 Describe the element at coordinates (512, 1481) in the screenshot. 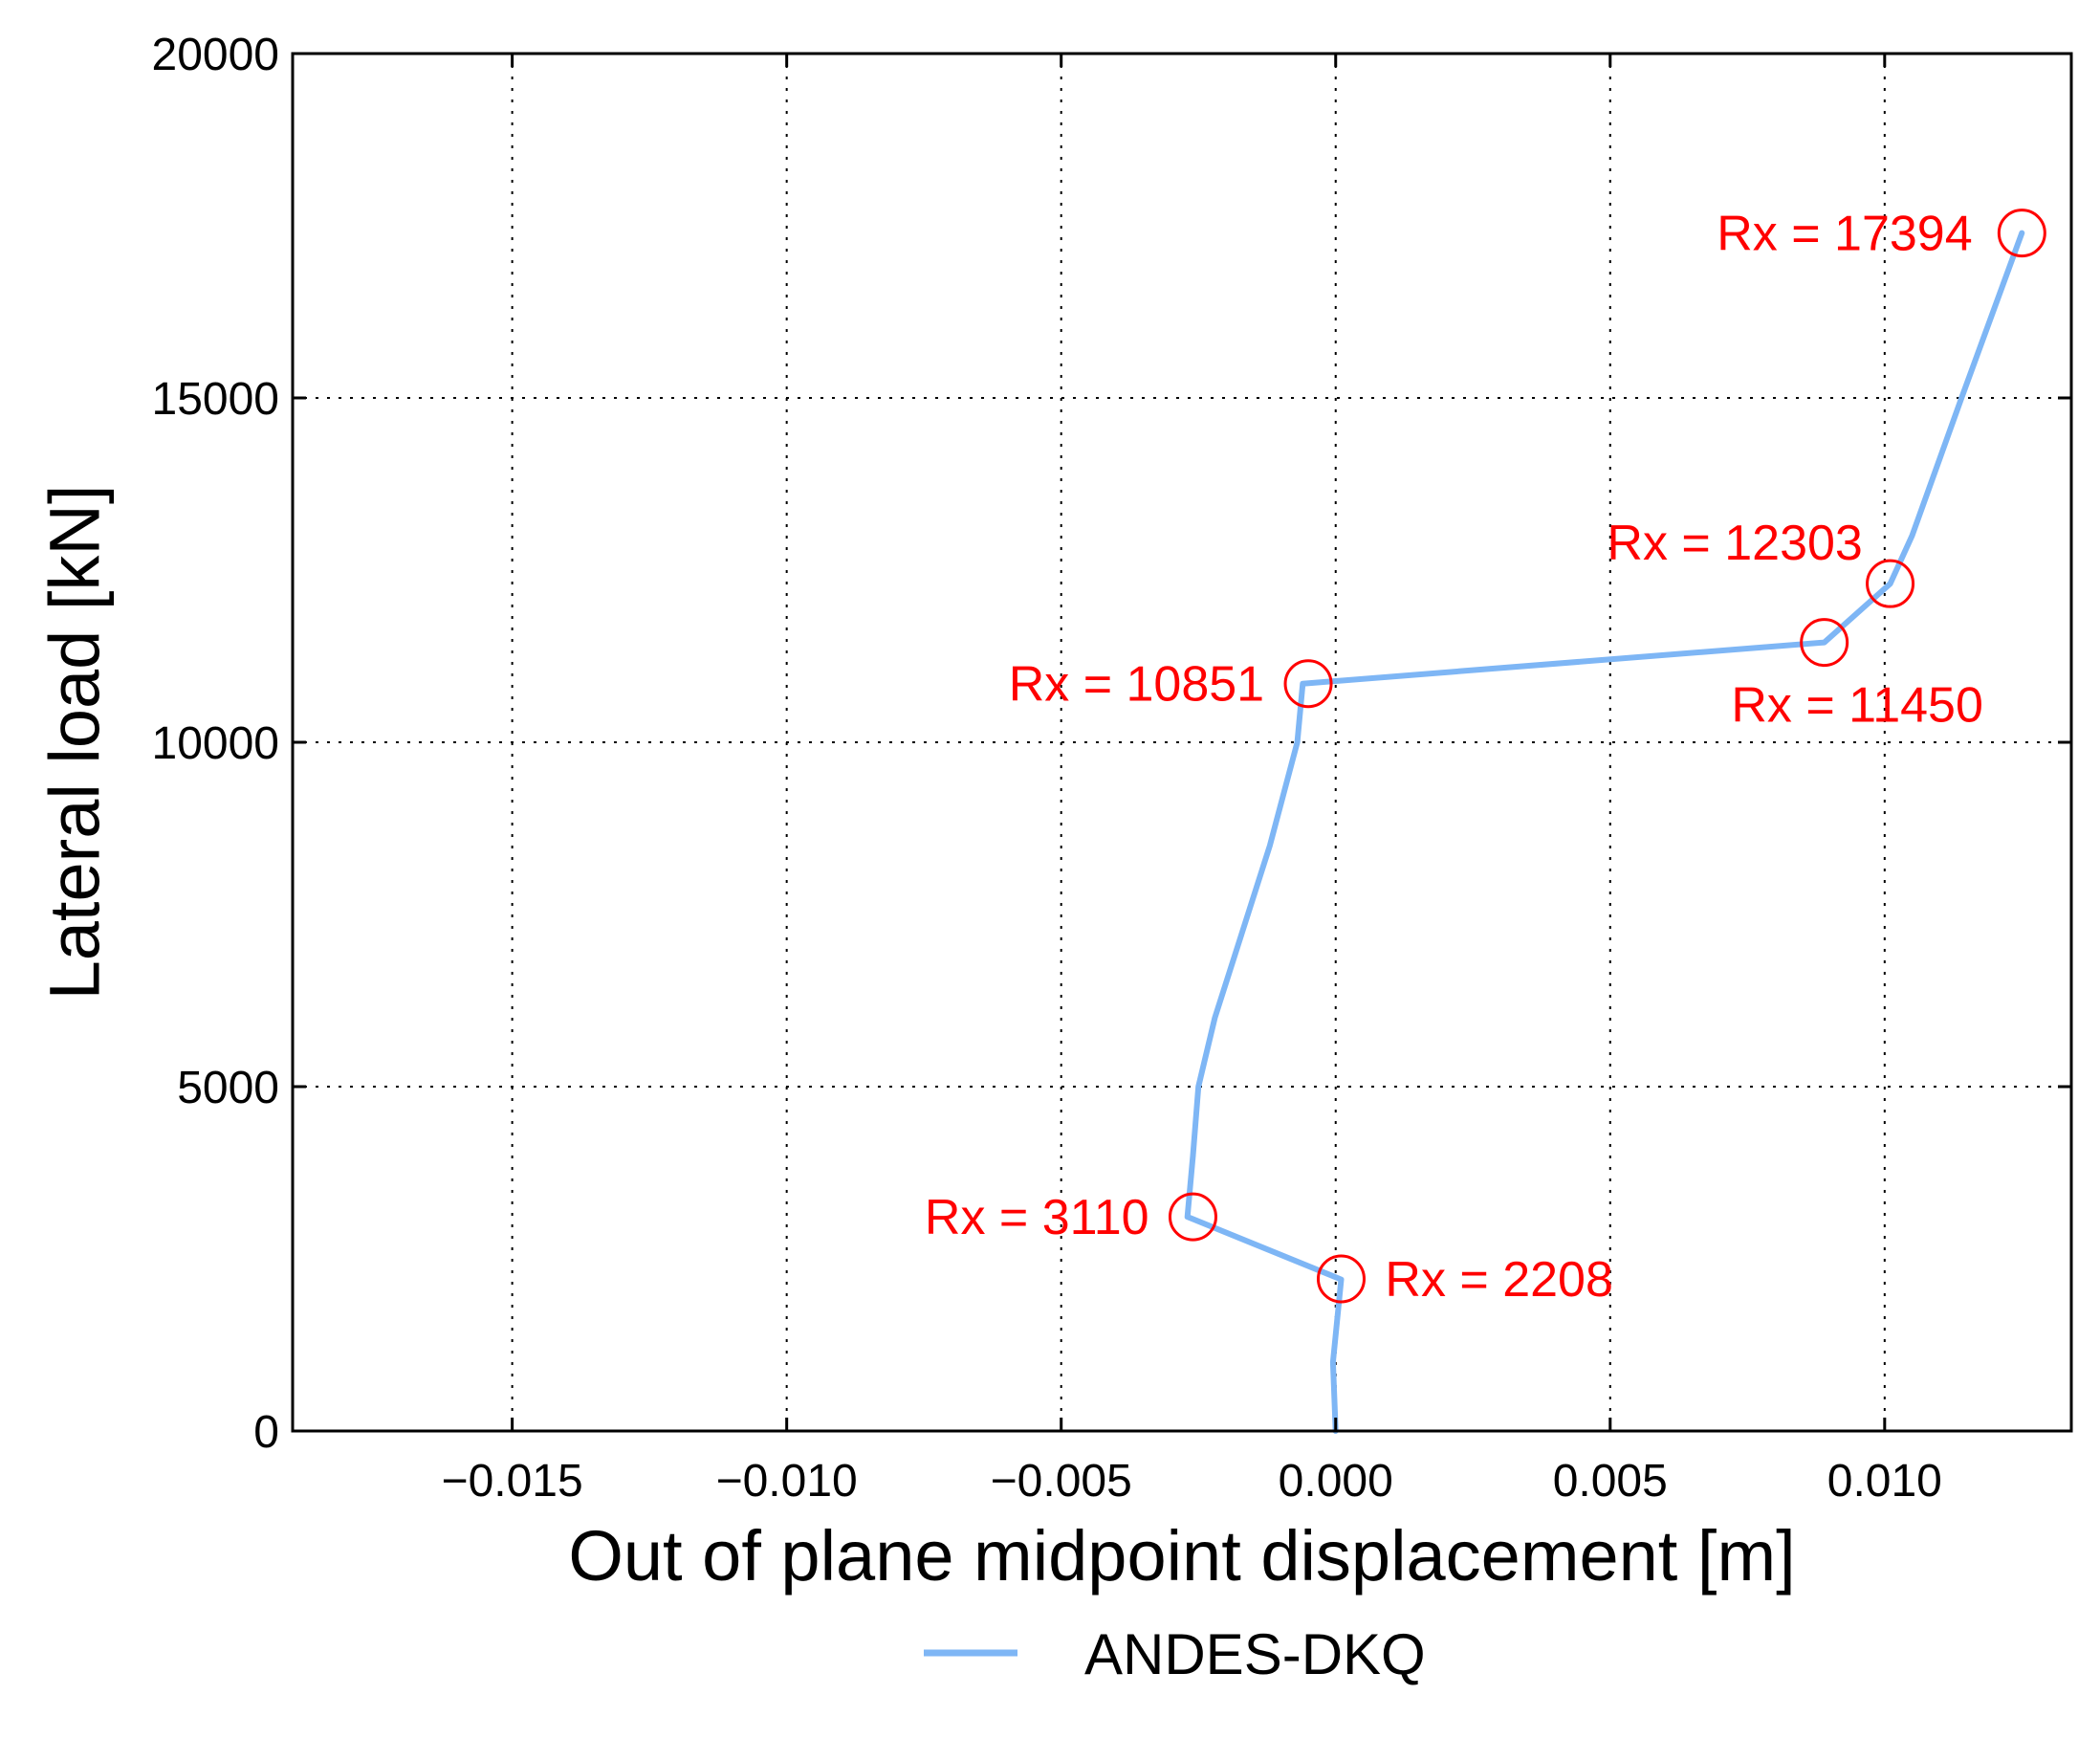

I see `x-tick-label: −0.015` at that location.